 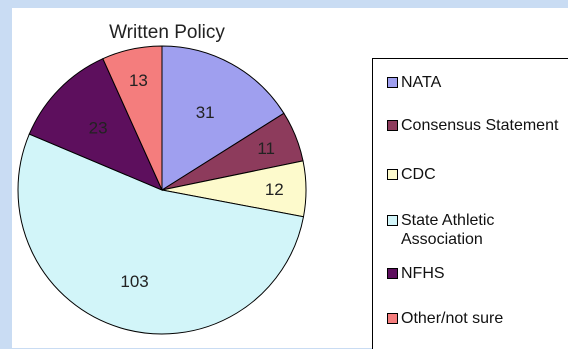 I want to click on legend-label: NFHS, so click(x=423, y=273).